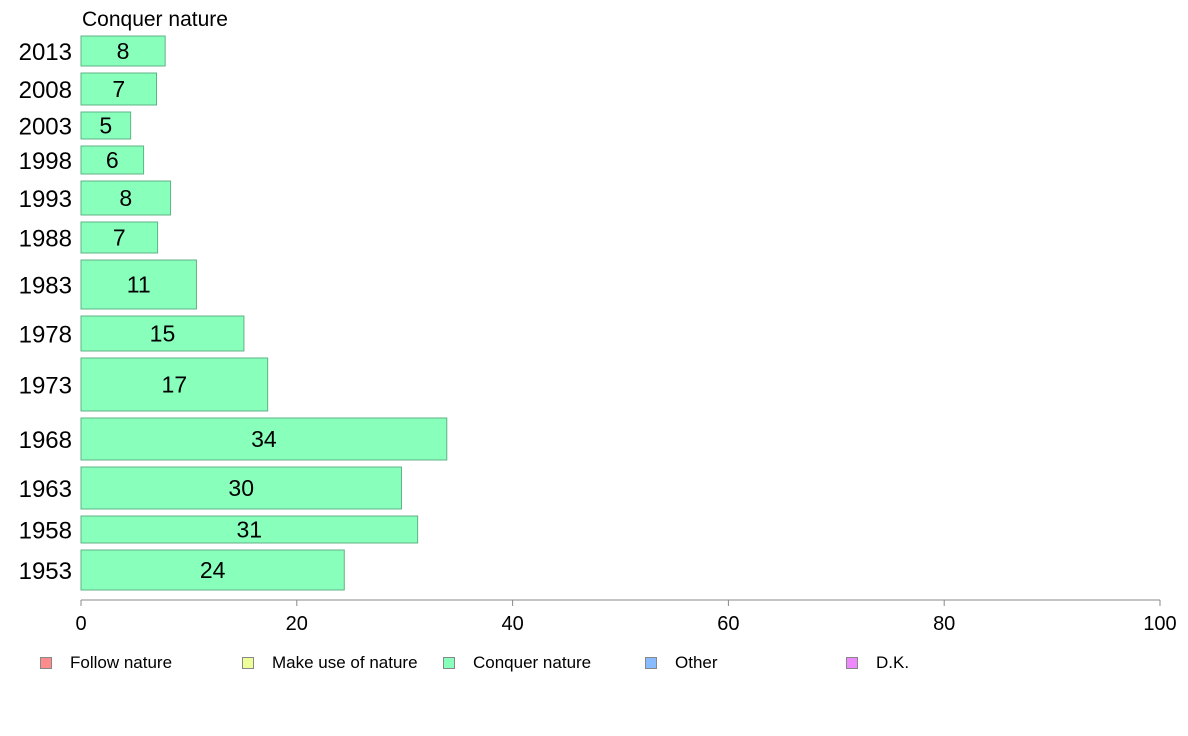 The height and width of the screenshot is (736, 1188). I want to click on bar-1953, so click(212, 570).